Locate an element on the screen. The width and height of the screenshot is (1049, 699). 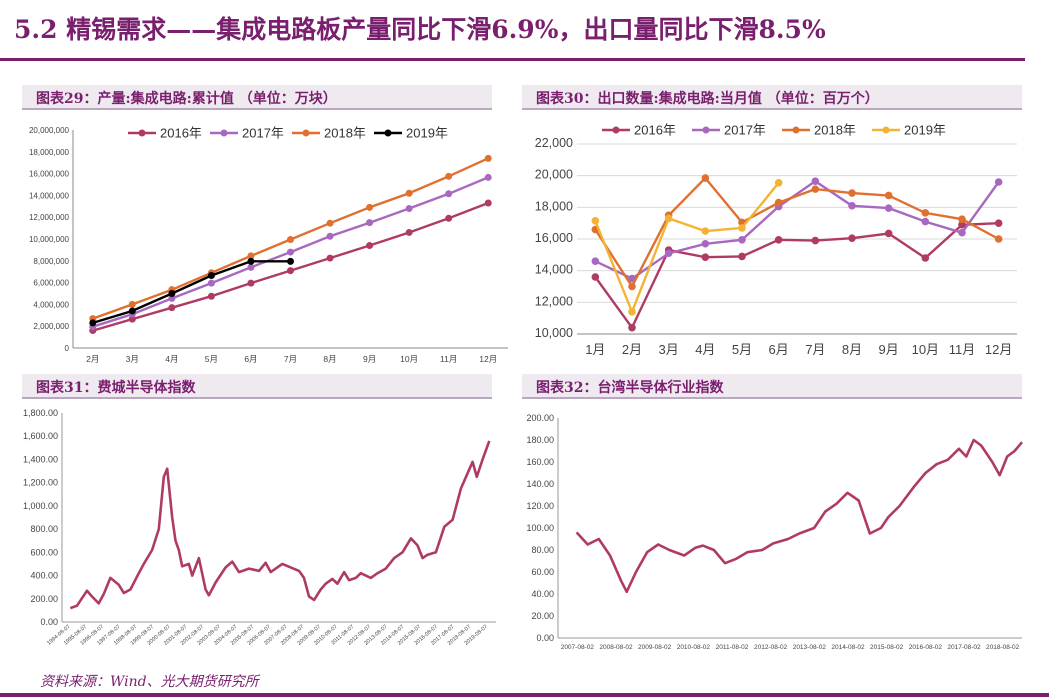
fig31-y-tick: 800.00 is located at coordinates (44, 529).